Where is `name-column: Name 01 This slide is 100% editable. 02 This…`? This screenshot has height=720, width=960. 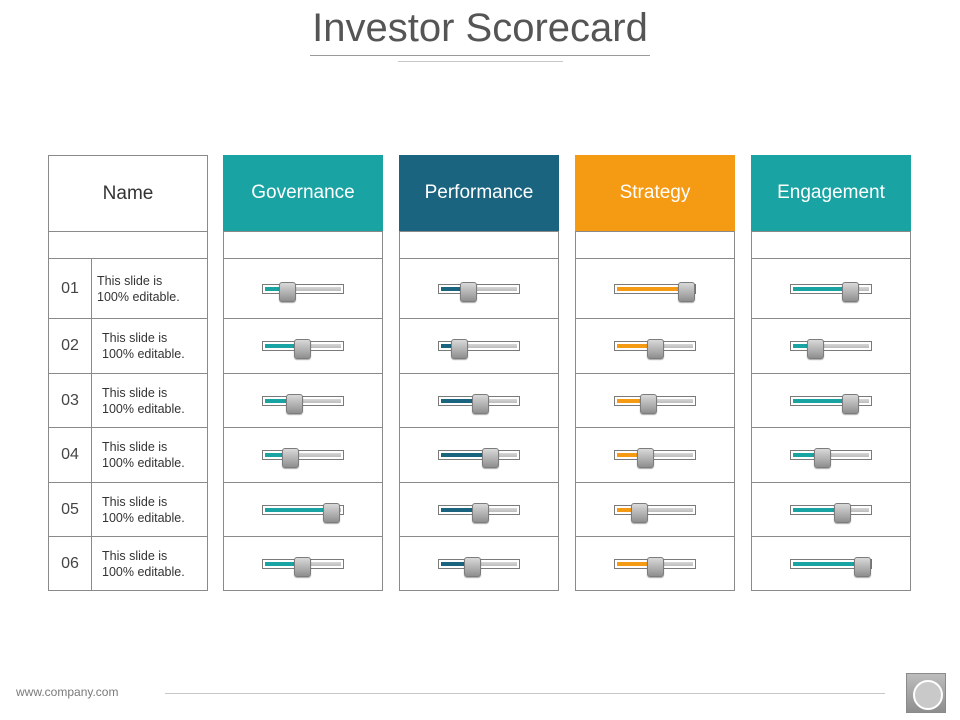 name-column: Name 01 This slide is 100% editable. 02 This… is located at coordinates (128, 373).